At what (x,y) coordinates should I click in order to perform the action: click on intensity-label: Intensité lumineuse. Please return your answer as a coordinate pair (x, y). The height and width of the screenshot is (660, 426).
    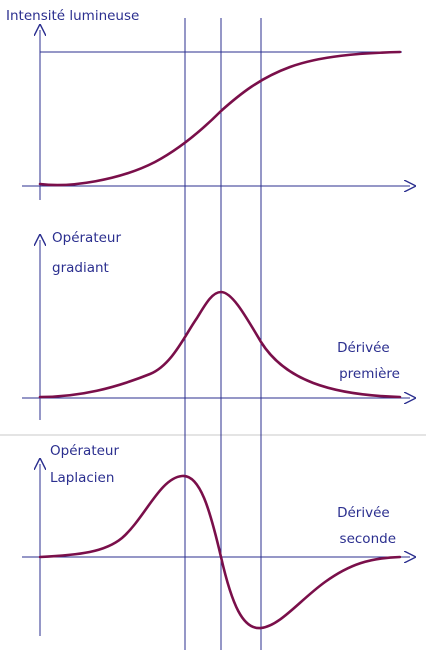
    Looking at the image, I should click on (72, 16).